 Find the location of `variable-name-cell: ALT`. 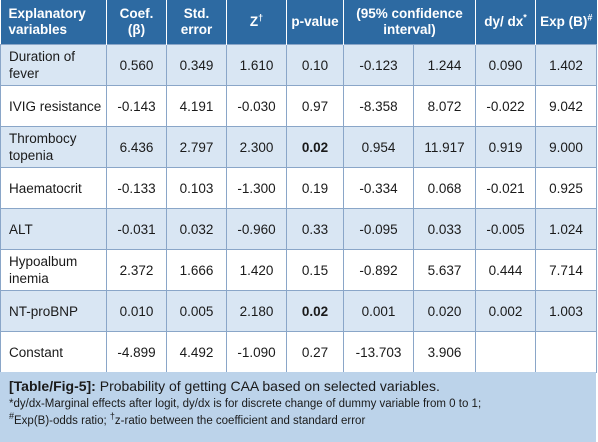

variable-name-cell: ALT is located at coordinates (53, 229).